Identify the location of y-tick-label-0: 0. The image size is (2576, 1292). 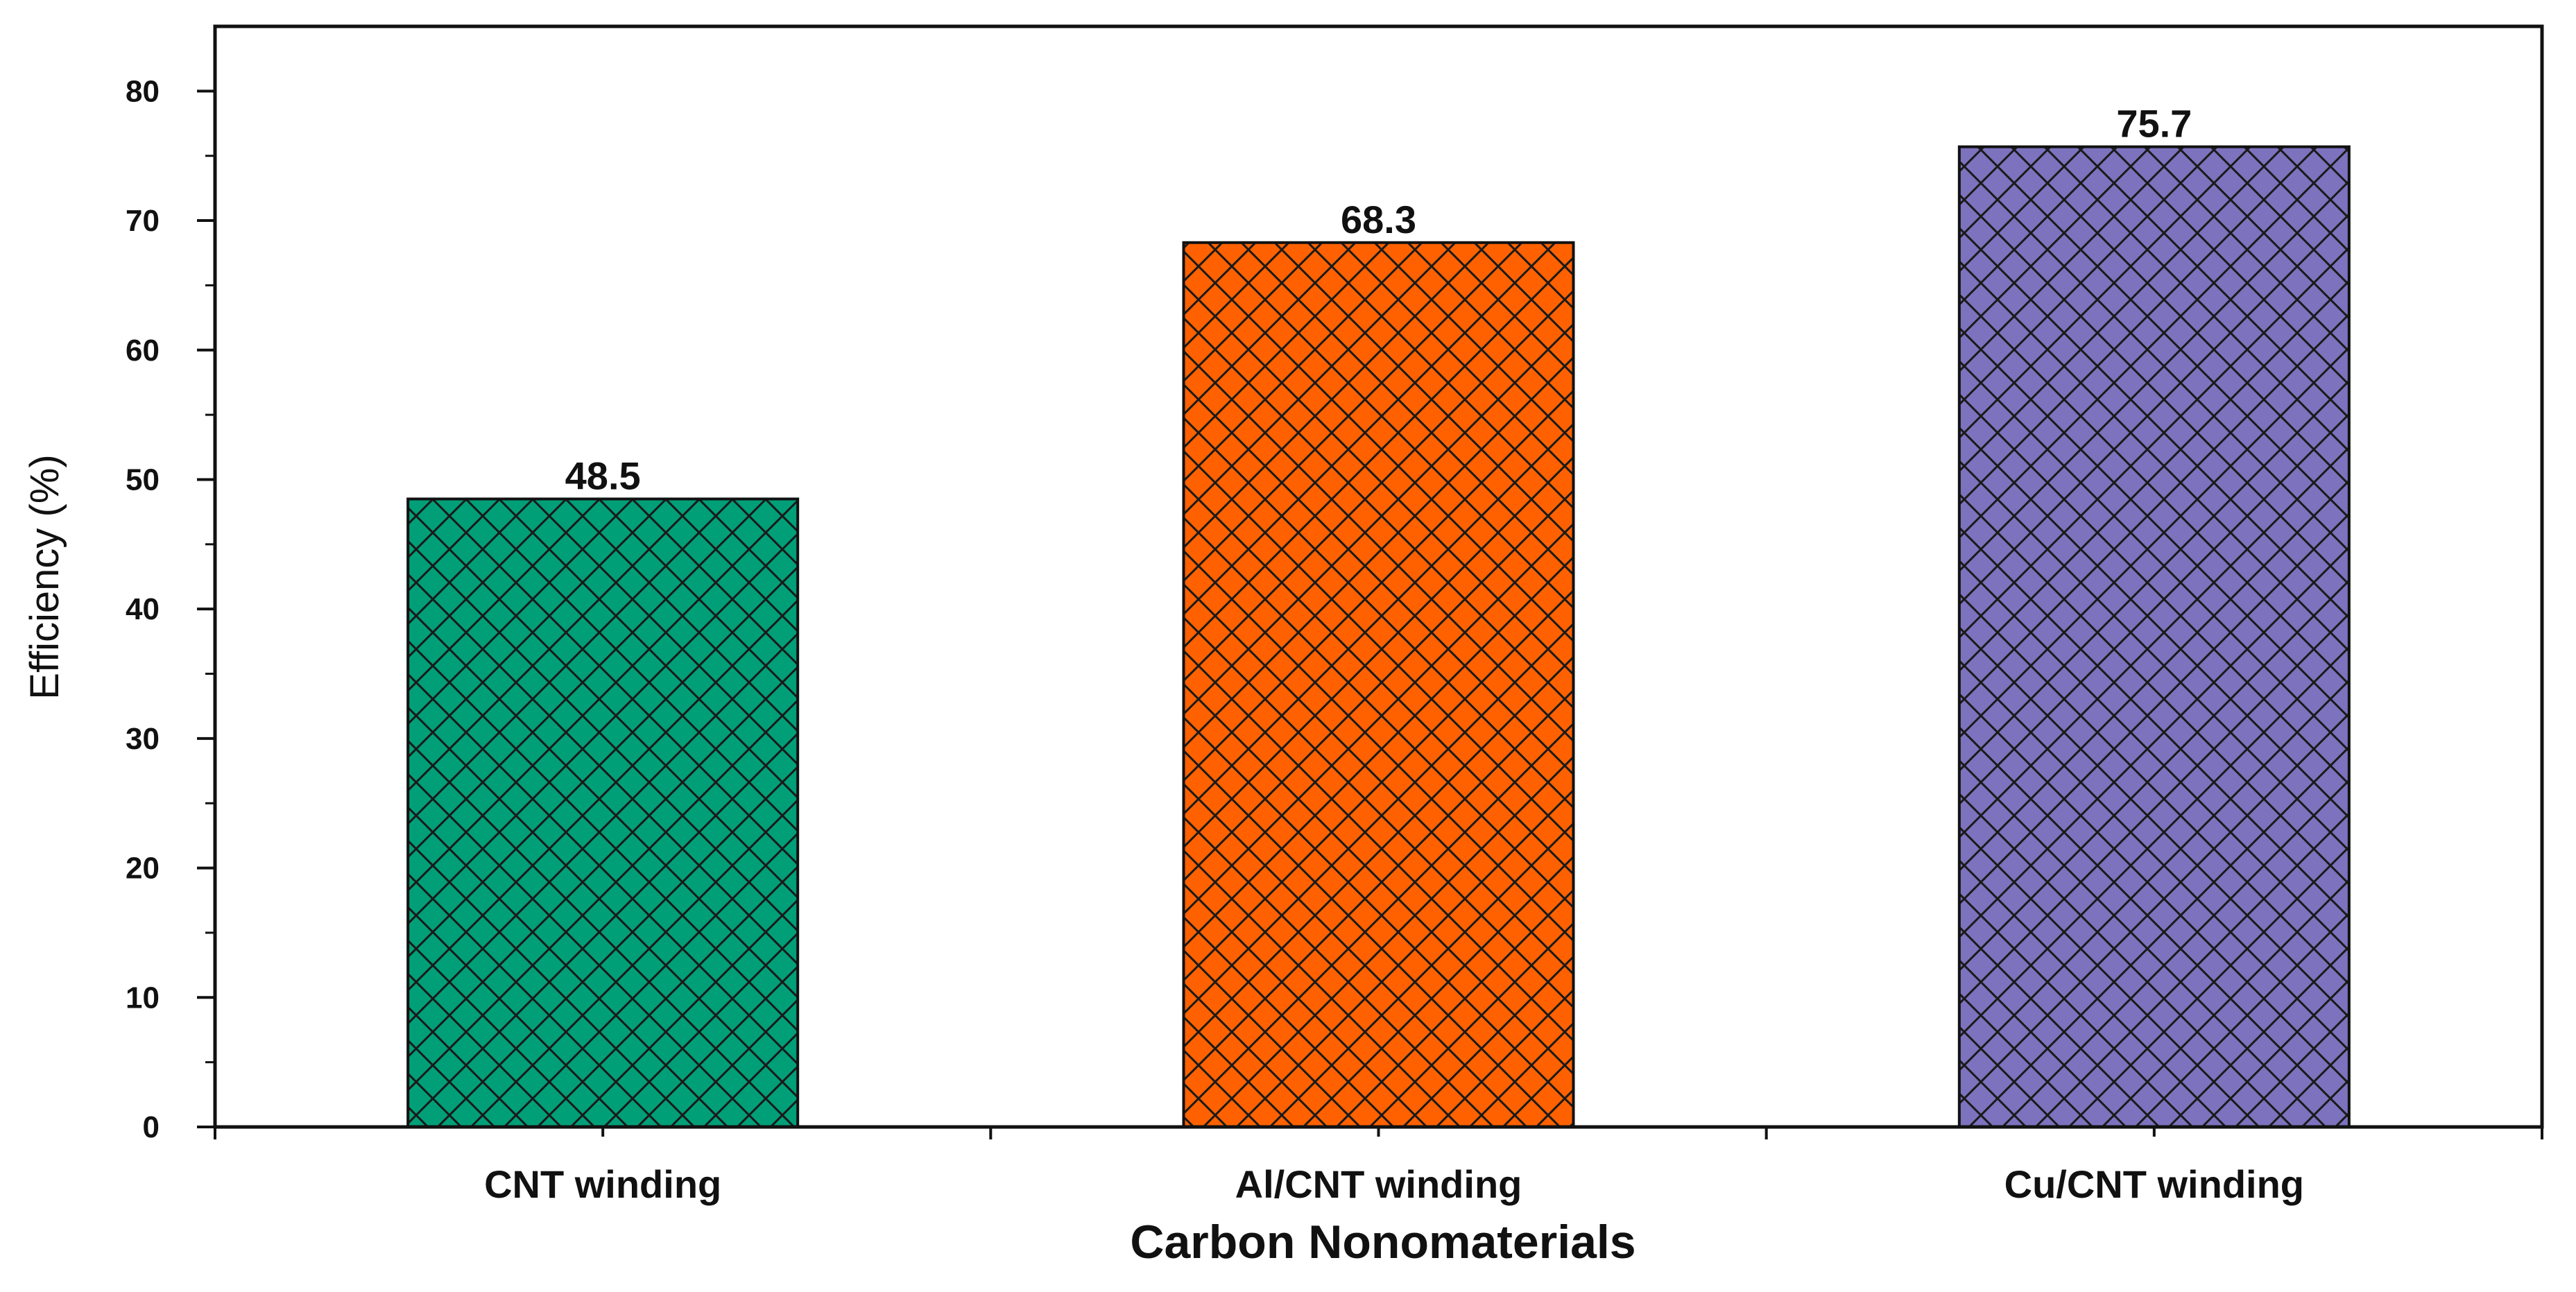
(151, 1127).